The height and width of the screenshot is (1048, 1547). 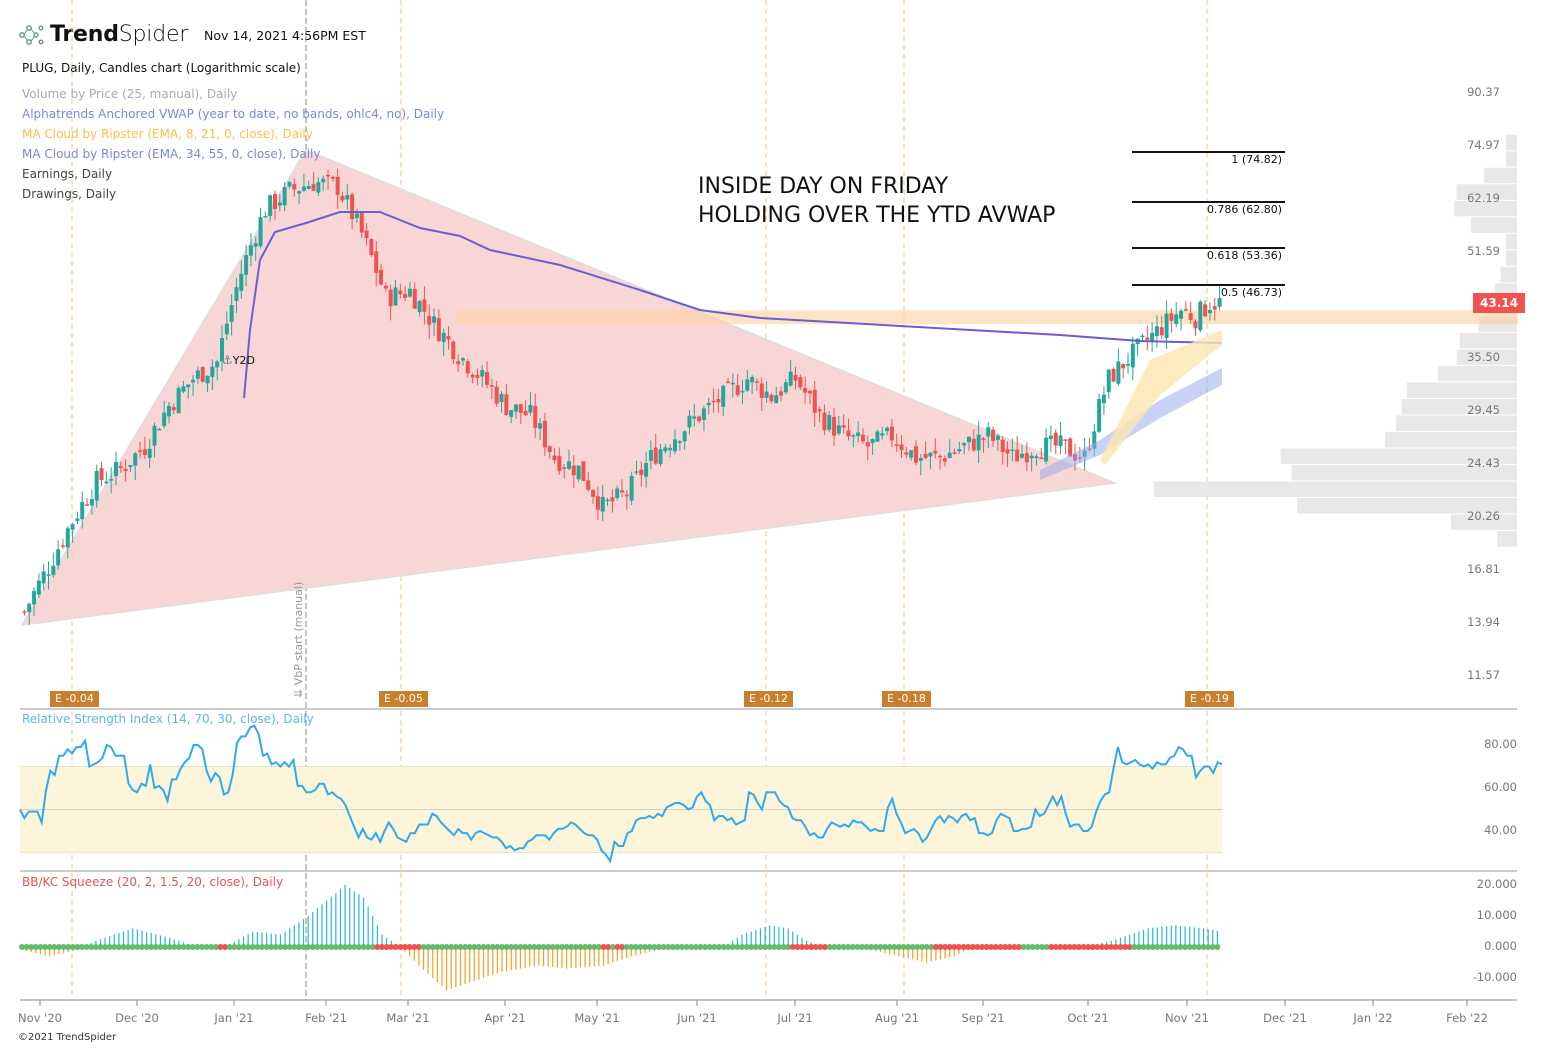 I want to click on legend-volume-by-price: Volume by Price (25, manual), Daily, so click(x=130, y=94).